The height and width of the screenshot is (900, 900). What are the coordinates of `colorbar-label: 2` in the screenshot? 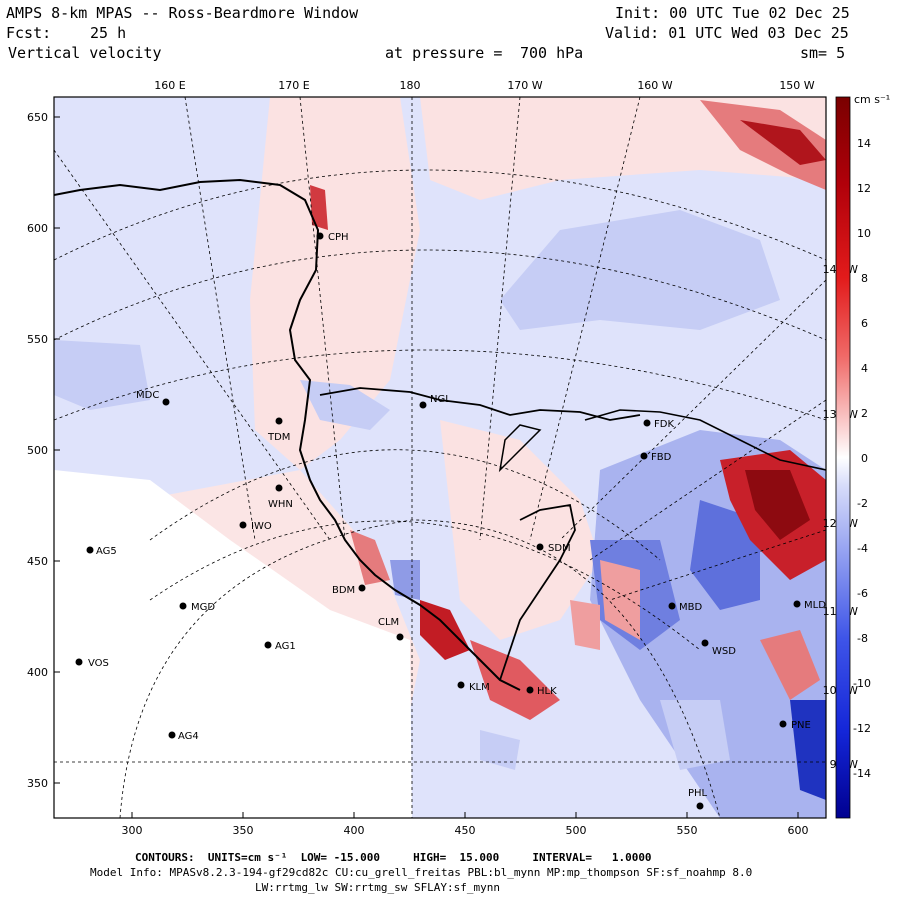 It's located at (864, 413).